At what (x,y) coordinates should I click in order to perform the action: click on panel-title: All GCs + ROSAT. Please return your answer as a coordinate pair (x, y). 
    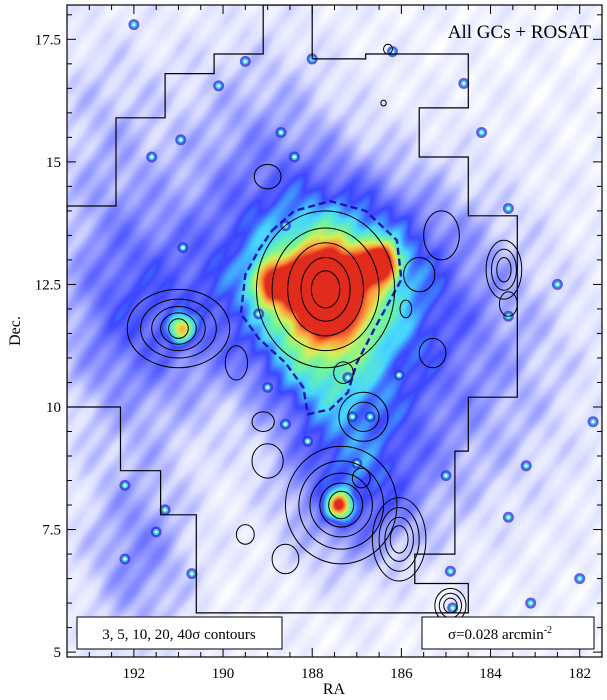
    Looking at the image, I should click on (520, 32).